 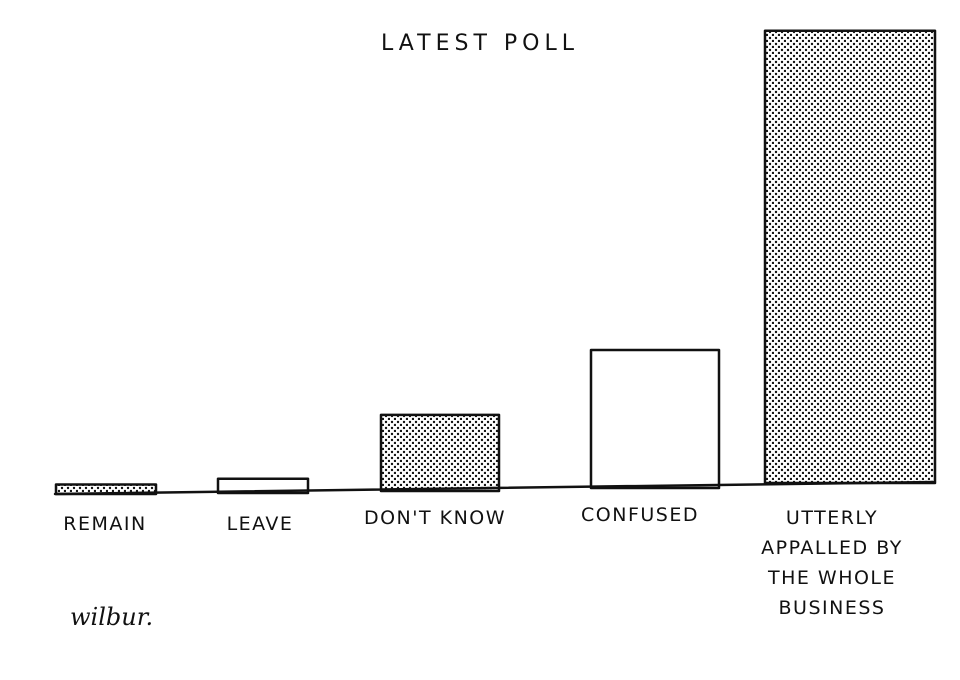 I want to click on category-label-line: THE WHOLE, so click(x=831, y=578).